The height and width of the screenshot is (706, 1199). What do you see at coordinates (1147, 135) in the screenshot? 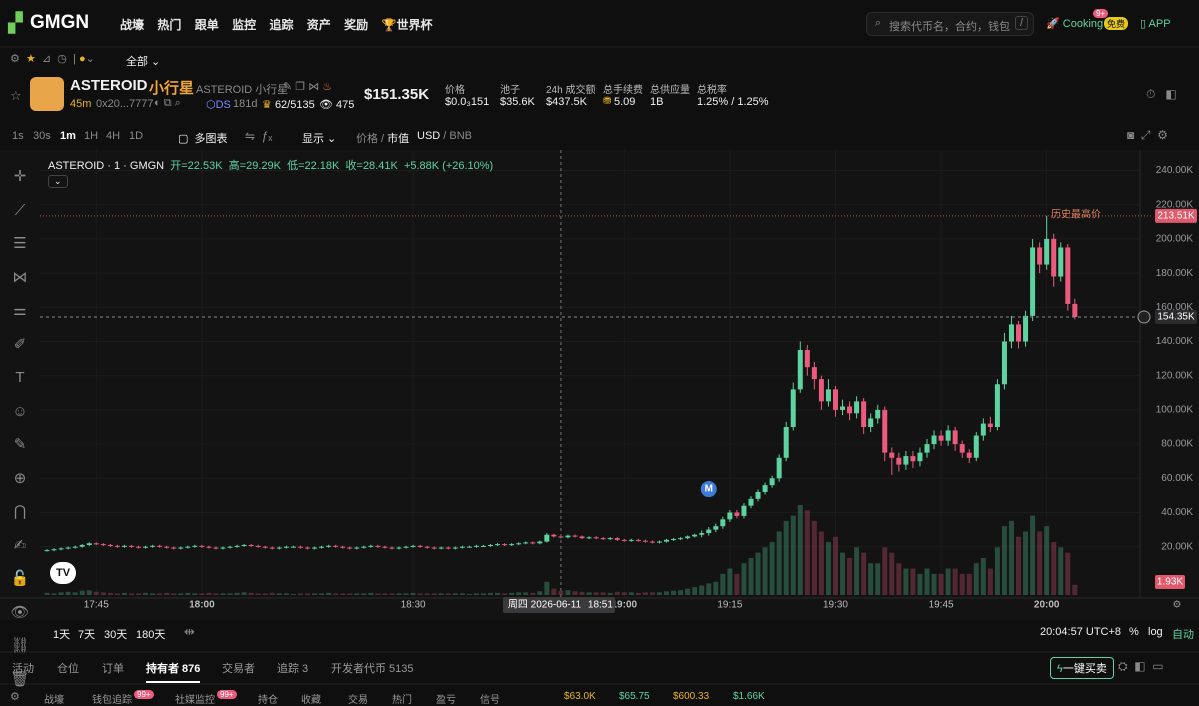
I see `toolbar-icons: ◙ ⤢ ⚙` at bounding box center [1147, 135].